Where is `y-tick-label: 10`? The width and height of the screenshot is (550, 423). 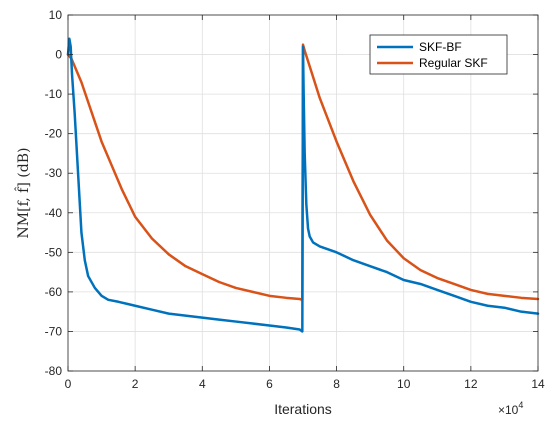
y-tick-label: 10 is located at coordinates (56, 15).